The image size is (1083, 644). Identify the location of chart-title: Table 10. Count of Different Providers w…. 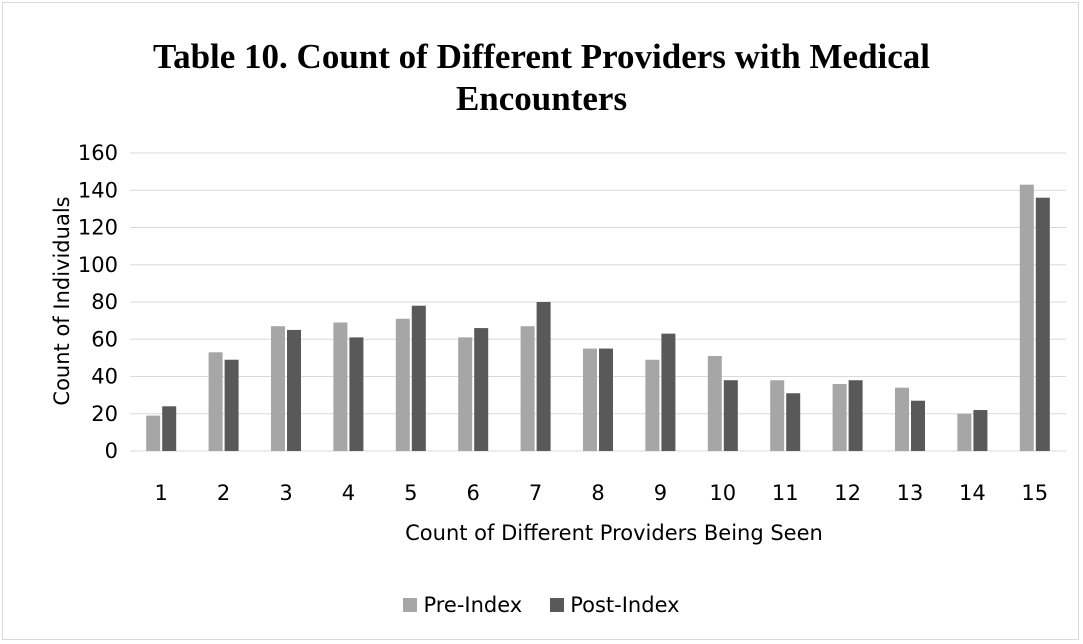
(541, 78).